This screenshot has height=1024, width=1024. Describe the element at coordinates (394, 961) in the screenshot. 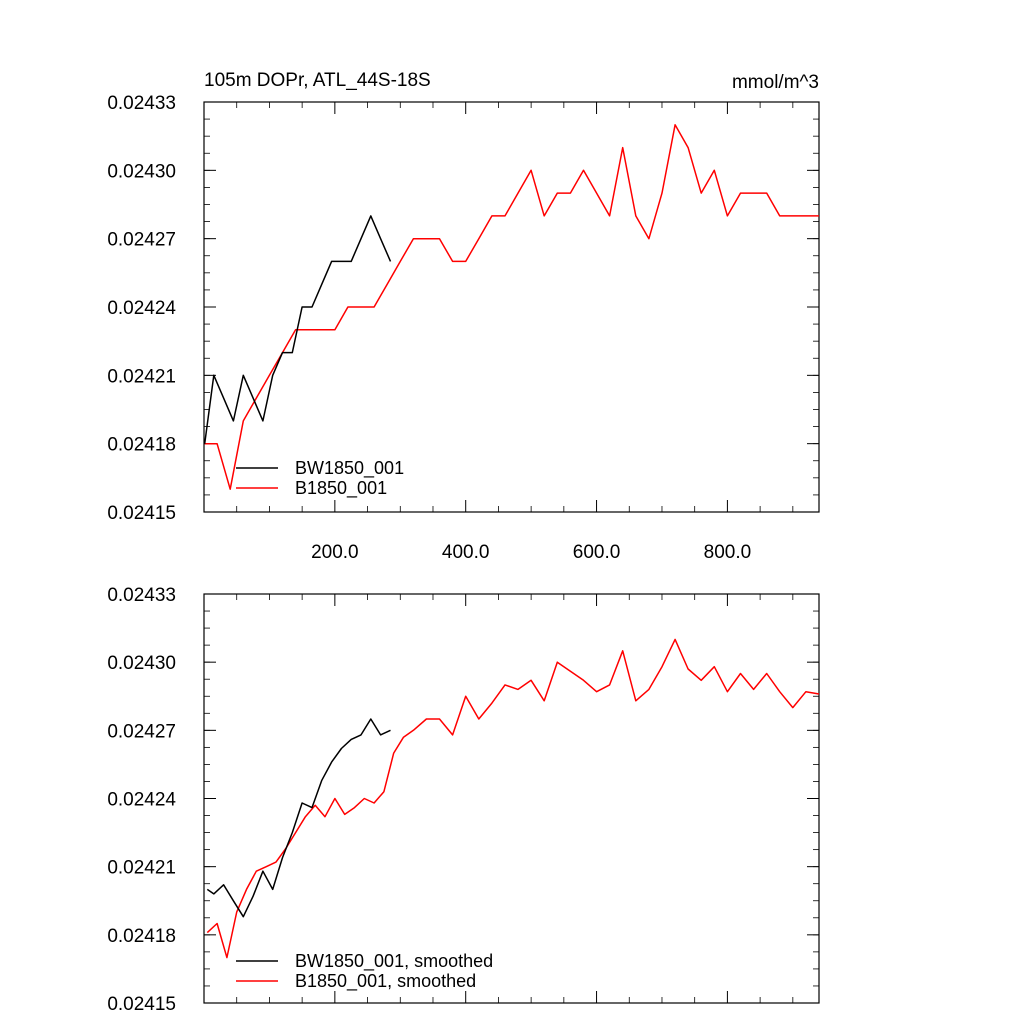

I see `legend-label: BW1850_001, smoothed` at that location.